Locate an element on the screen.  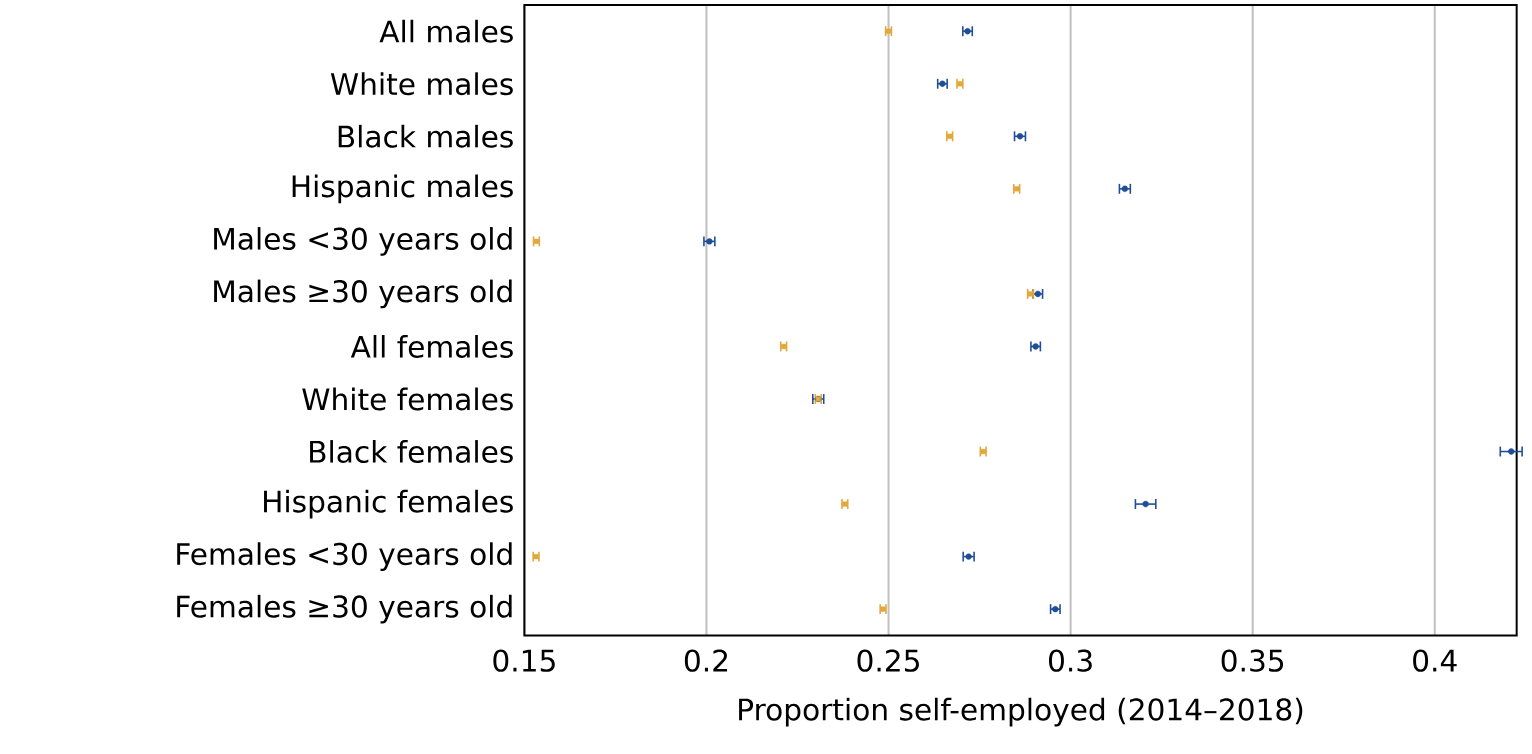
y-tick-label: Hispanic females is located at coordinates (388, 504).